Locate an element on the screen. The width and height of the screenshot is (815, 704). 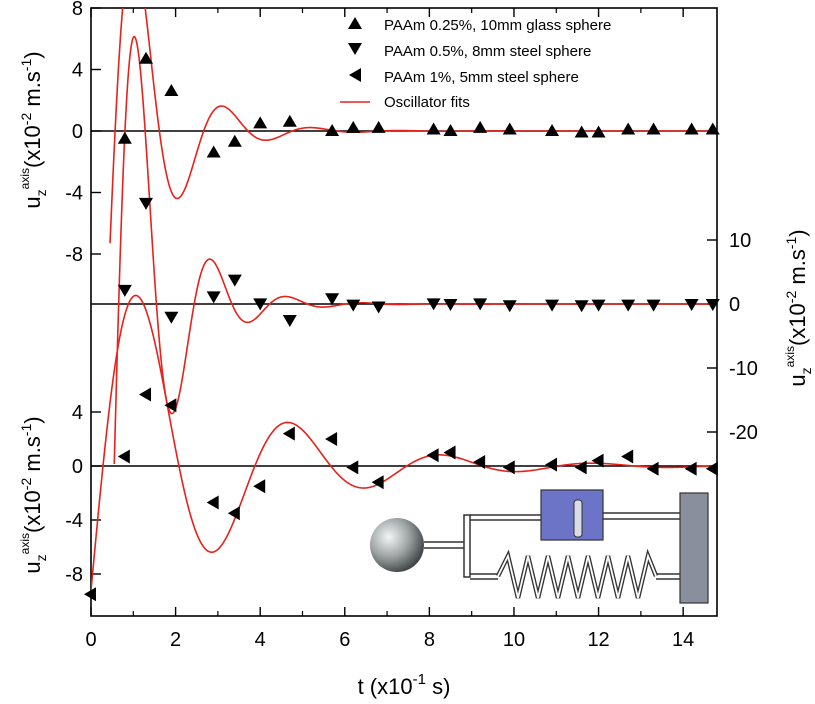
x-tick-label: 0 is located at coordinates (90, 640).